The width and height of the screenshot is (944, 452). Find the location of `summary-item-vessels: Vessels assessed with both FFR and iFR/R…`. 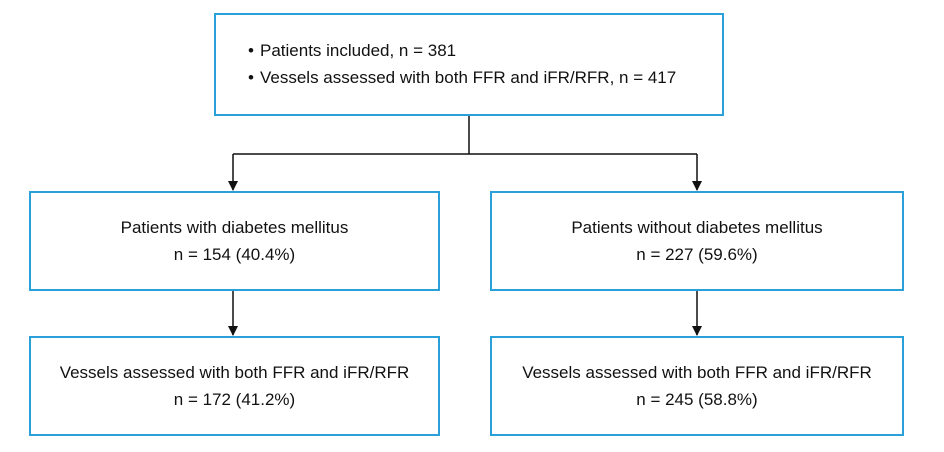

summary-item-vessels: Vessels assessed with both FFR and iFR/R… is located at coordinates (485, 77).